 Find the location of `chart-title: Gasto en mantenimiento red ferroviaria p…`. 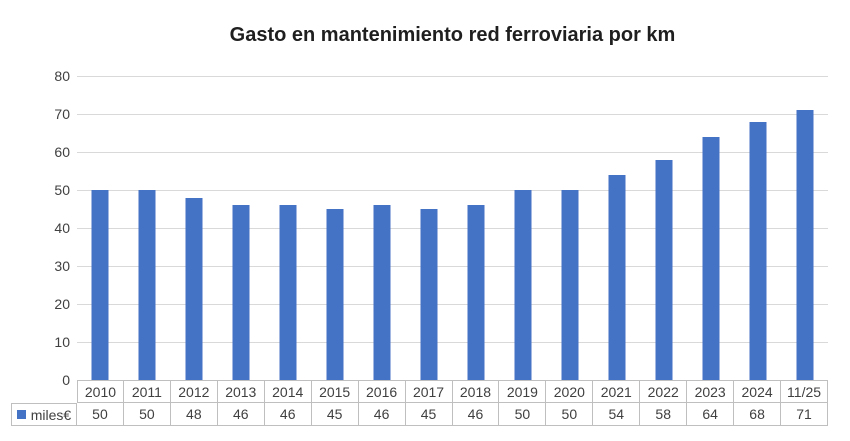

chart-title: Gasto en mantenimiento red ferroviaria p… is located at coordinates (452, 35).